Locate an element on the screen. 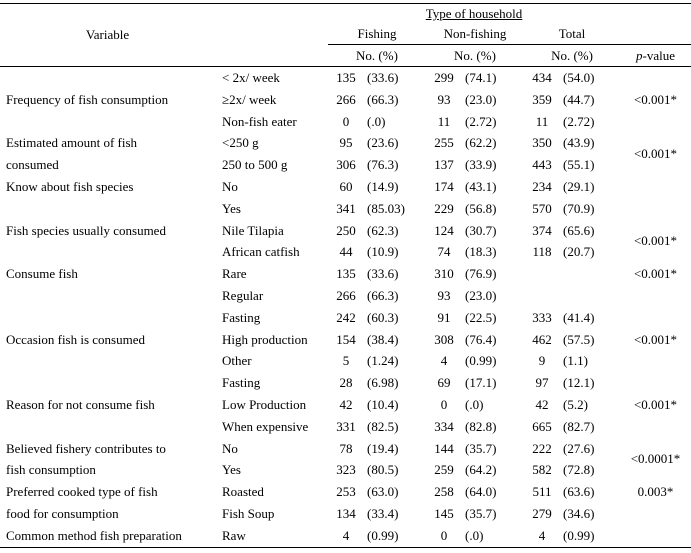 This screenshot has width=691, height=553. header-row-groups: Fishing Non-fishing Total is located at coordinates (345, 34).